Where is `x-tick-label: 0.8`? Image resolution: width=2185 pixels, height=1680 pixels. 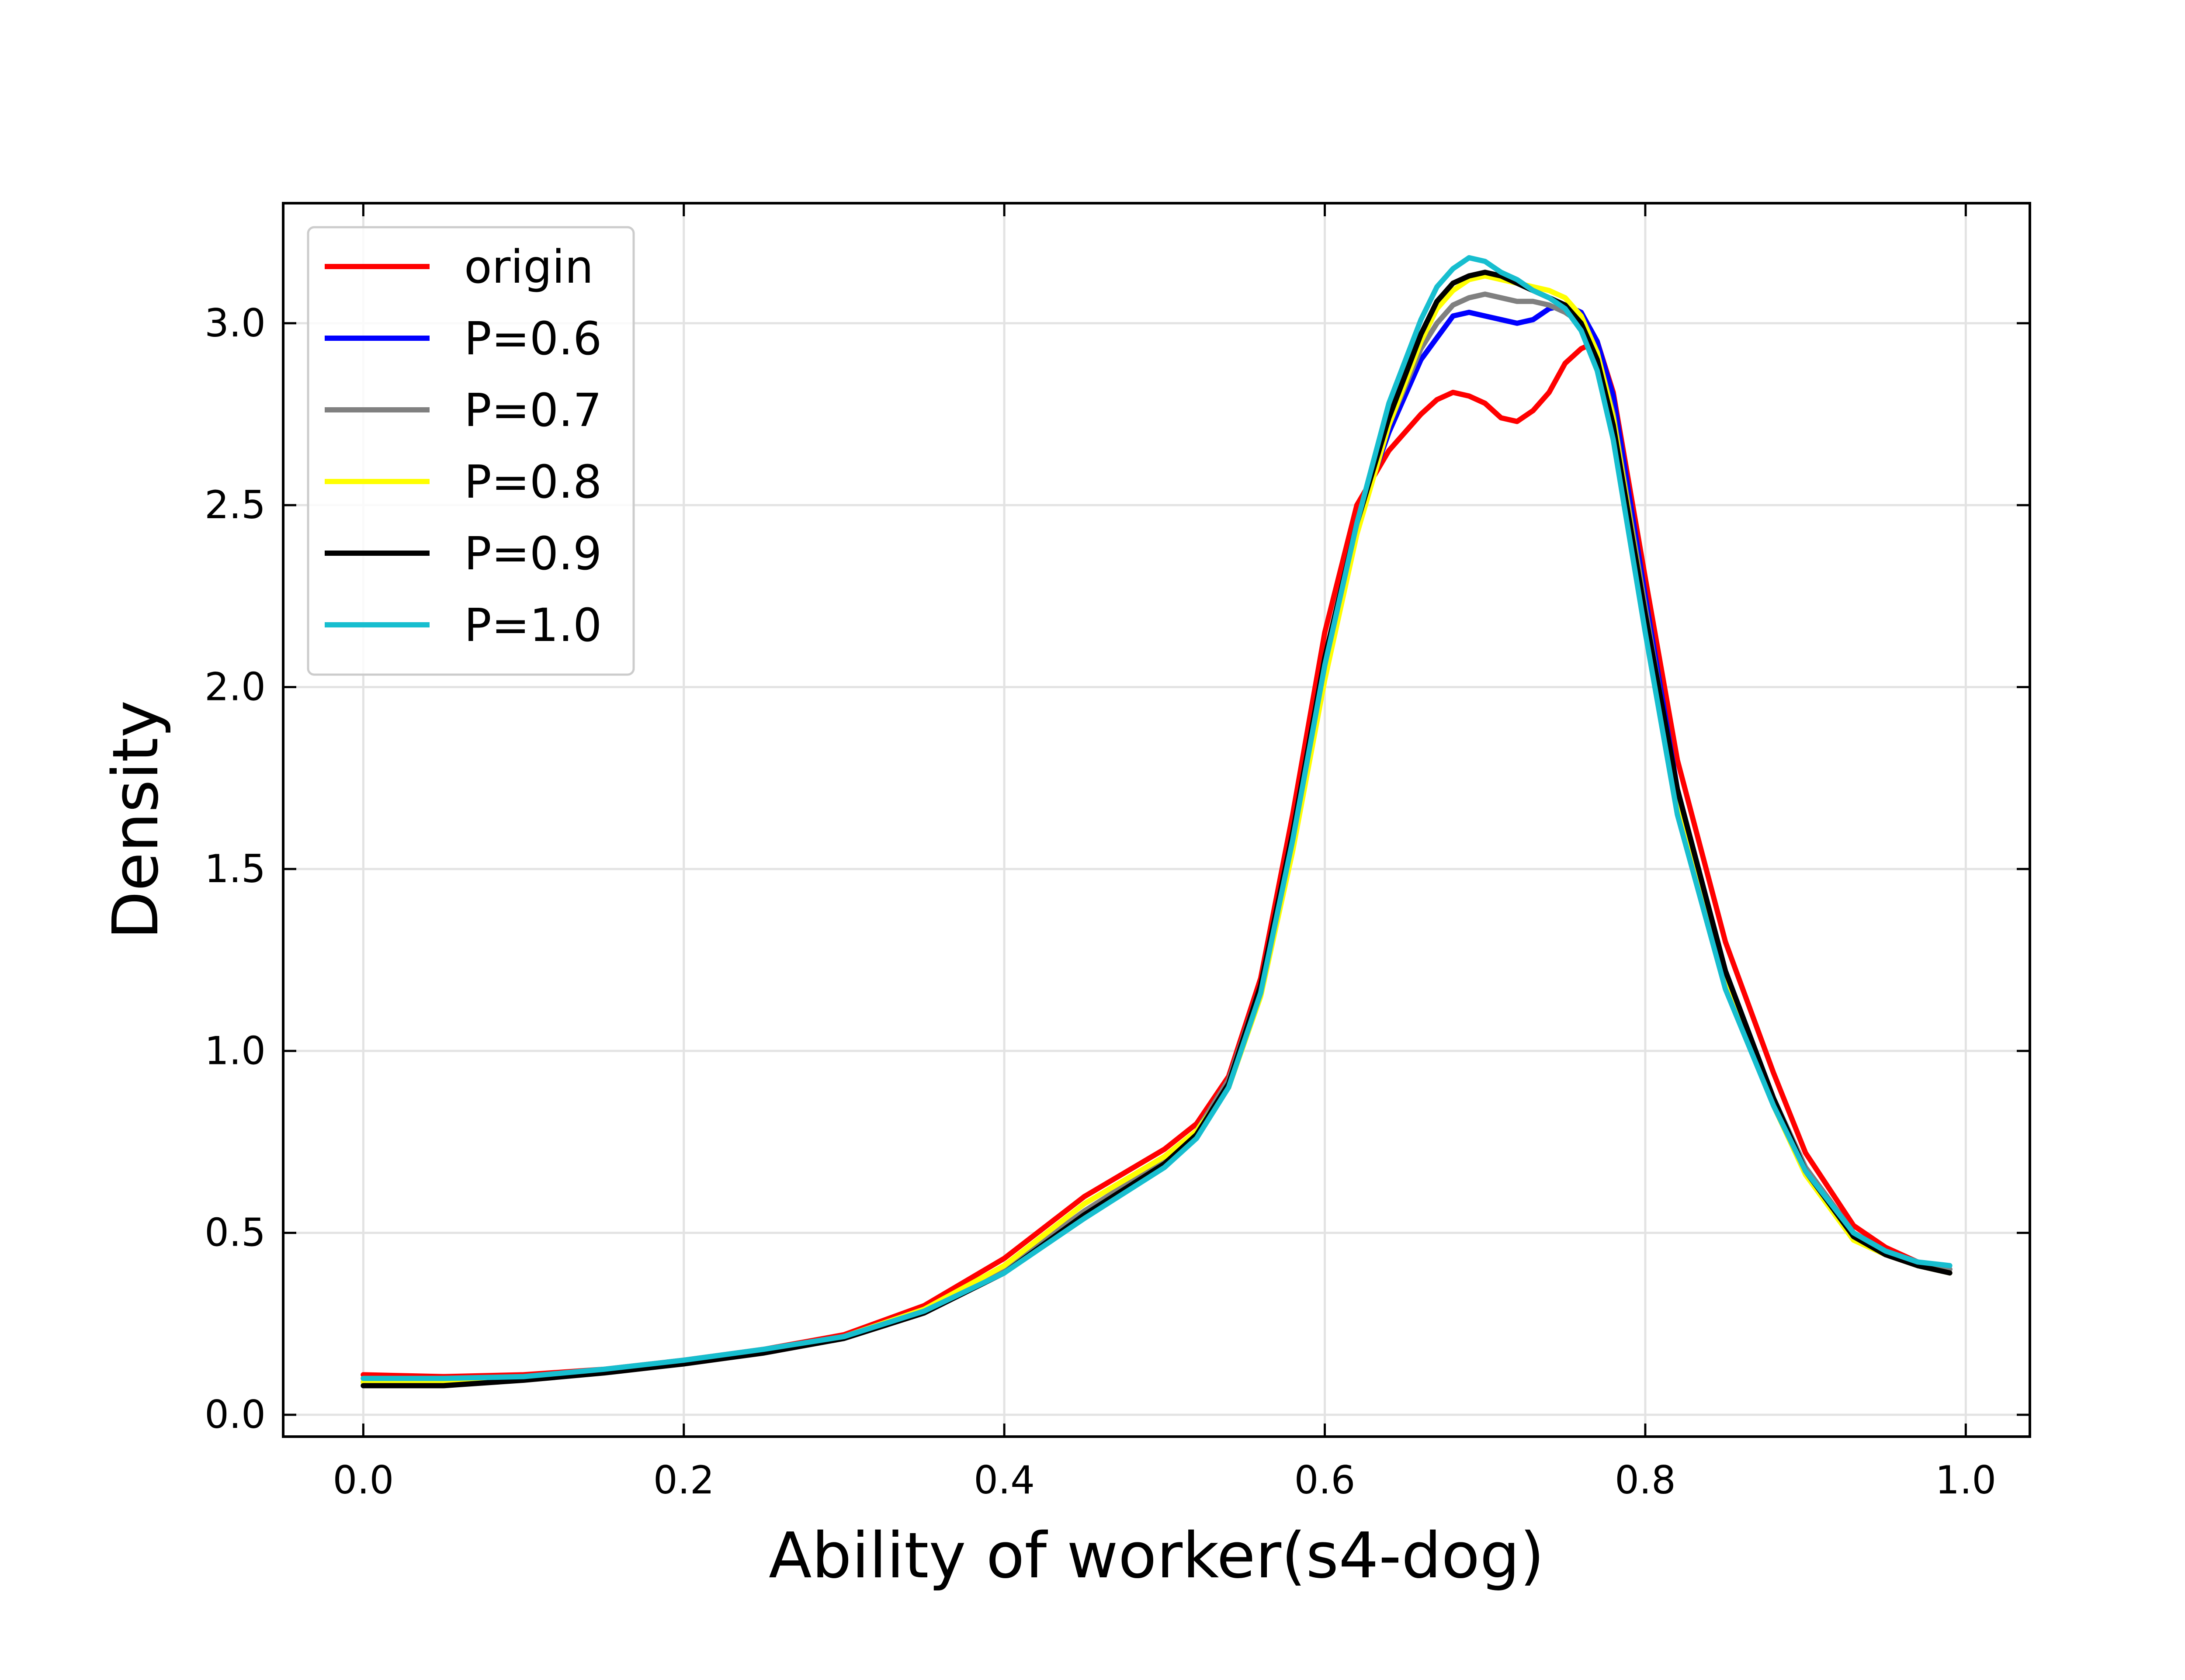 x-tick-label: 0.8 is located at coordinates (1645, 1480).